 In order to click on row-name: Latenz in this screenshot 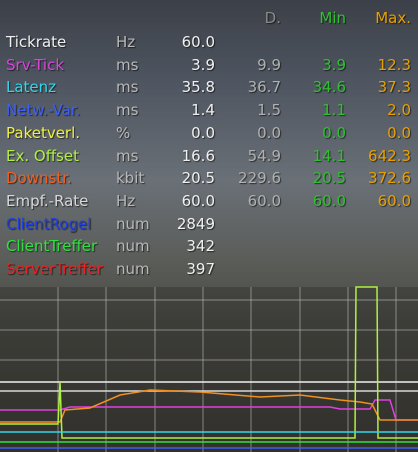, I will do `click(31, 87)`.